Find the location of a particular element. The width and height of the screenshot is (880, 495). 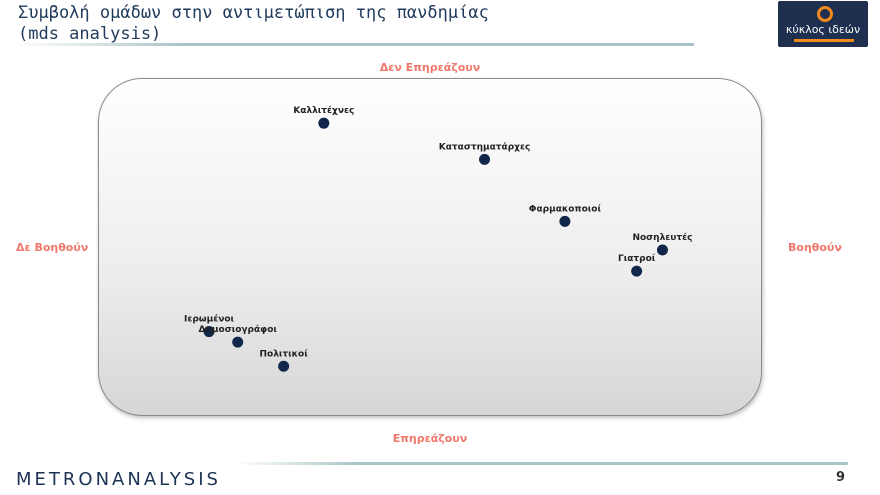

axis-label-right: Βοηθούν is located at coordinates (815, 247).